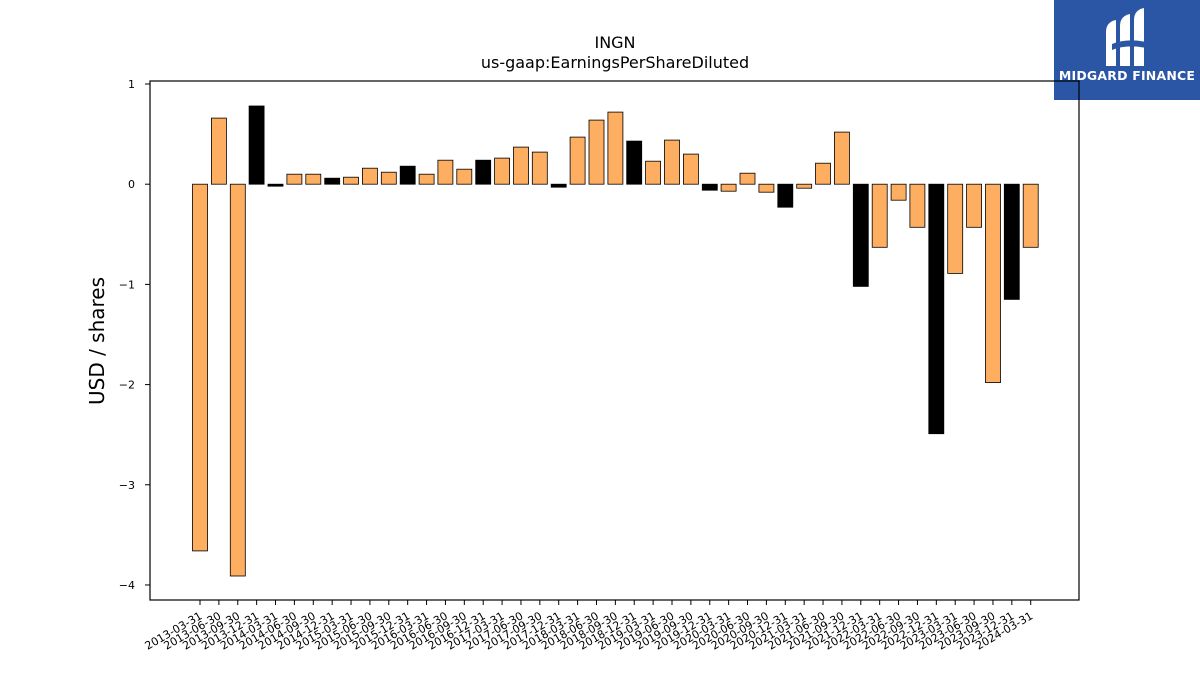 This screenshot has height=675, width=1200. What do you see at coordinates (127, 585) in the screenshot?
I see `y-tick-label: −4` at bounding box center [127, 585].